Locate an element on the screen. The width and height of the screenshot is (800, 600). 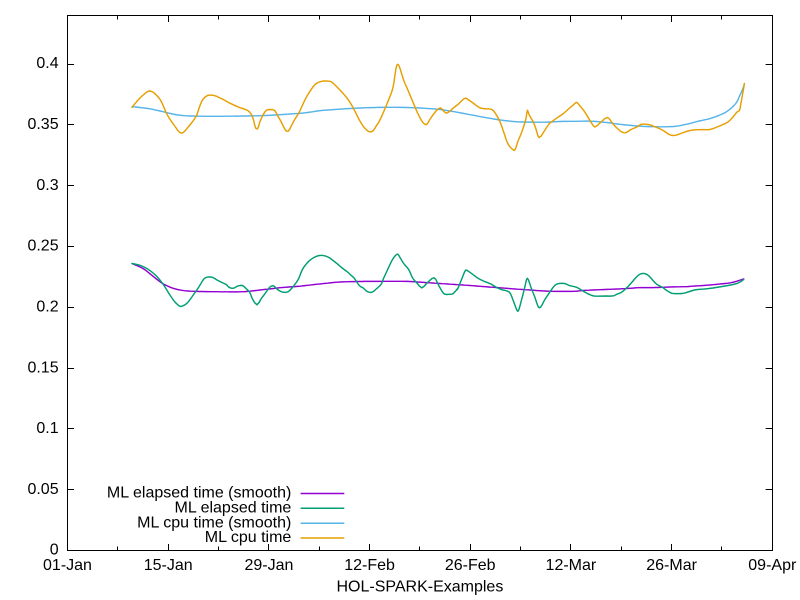
svg-text: 0.15 is located at coordinates (42, 367).